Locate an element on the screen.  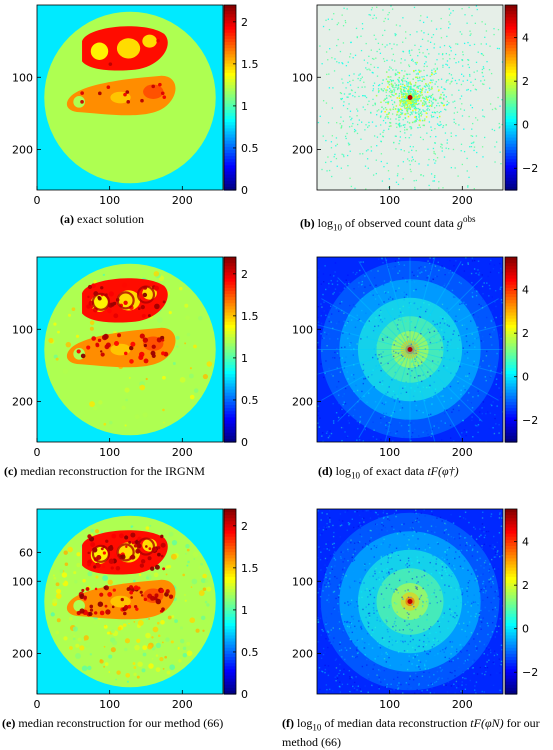
plot-f: 4 2 0 −2 100 200 100 200 is located at coordinates (416, 611).